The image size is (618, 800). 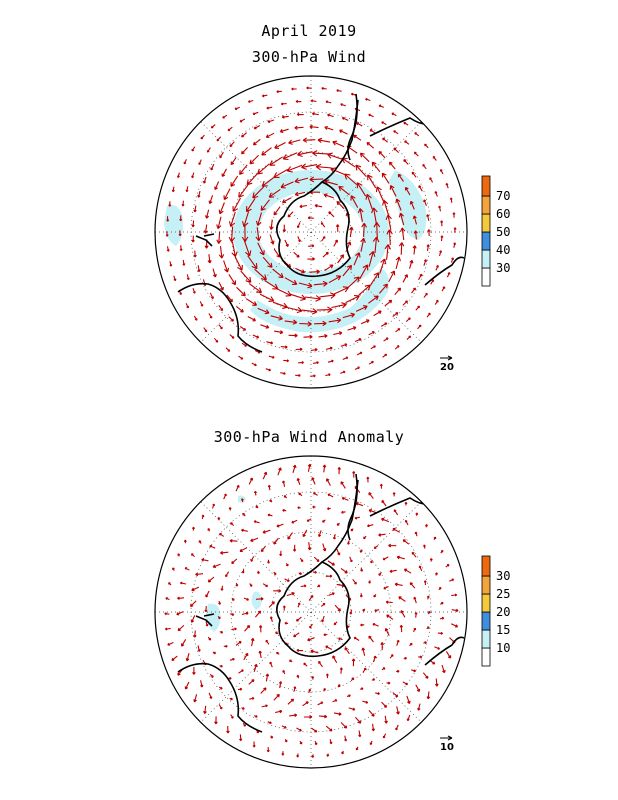 What do you see at coordinates (447, 747) in the screenshot?
I see `reference-vector-label: 10` at bounding box center [447, 747].